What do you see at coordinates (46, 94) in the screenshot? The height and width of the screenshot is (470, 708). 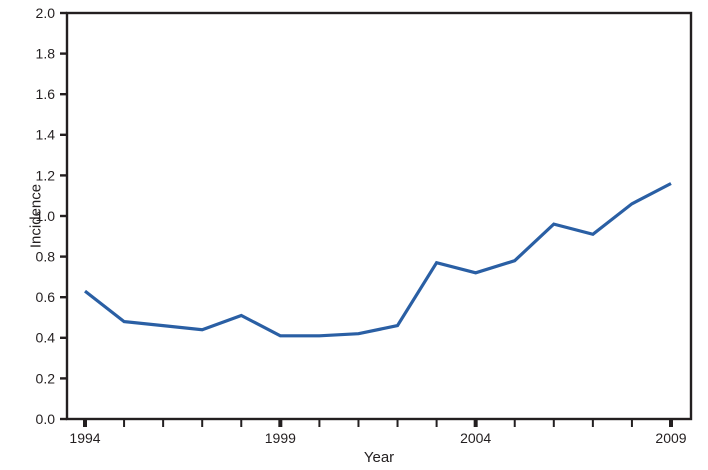 I see `y-tick-label: 1.6` at bounding box center [46, 94].